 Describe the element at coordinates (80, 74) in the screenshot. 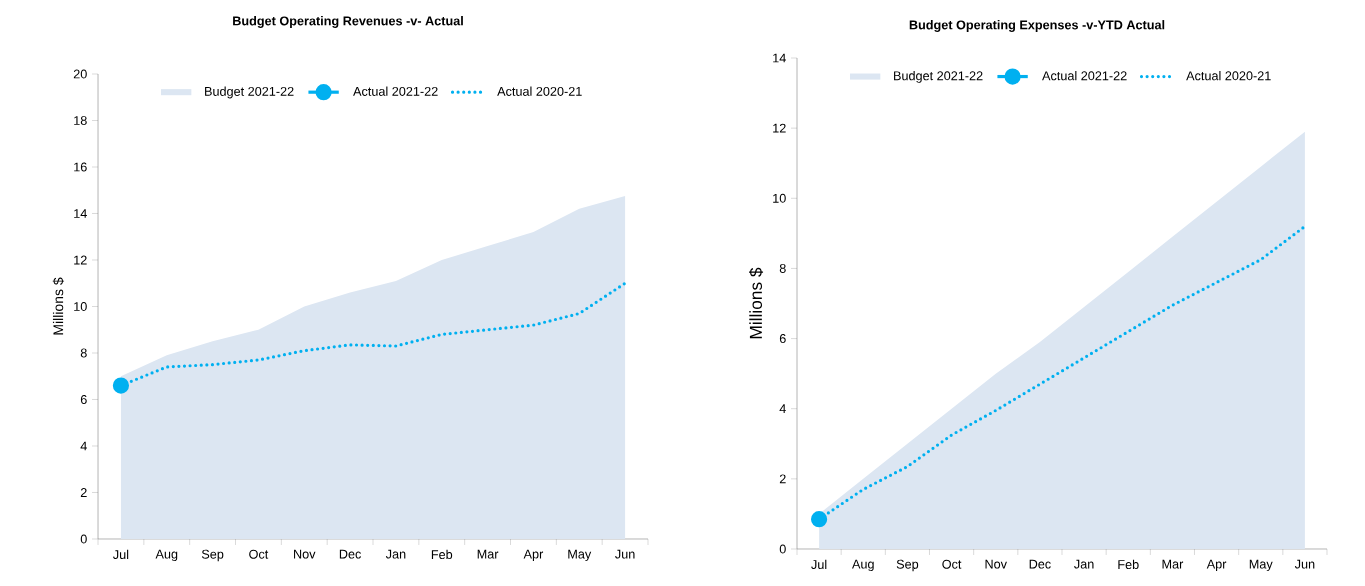

I see `y-tick-label: 20` at that location.